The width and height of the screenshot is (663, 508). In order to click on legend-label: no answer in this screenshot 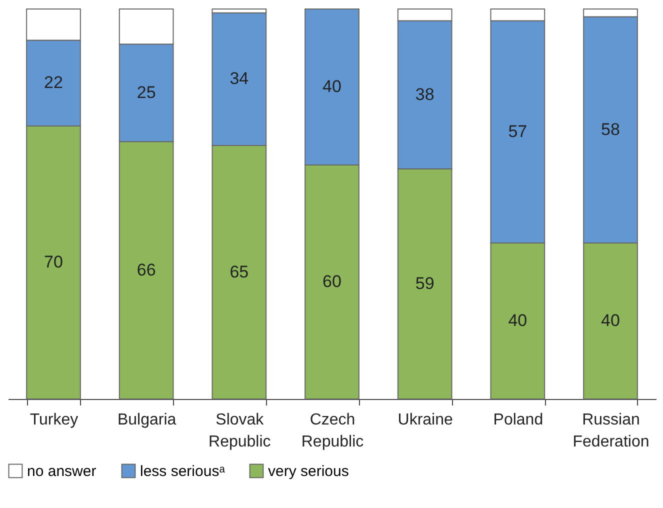, I will do `click(61, 471)`.